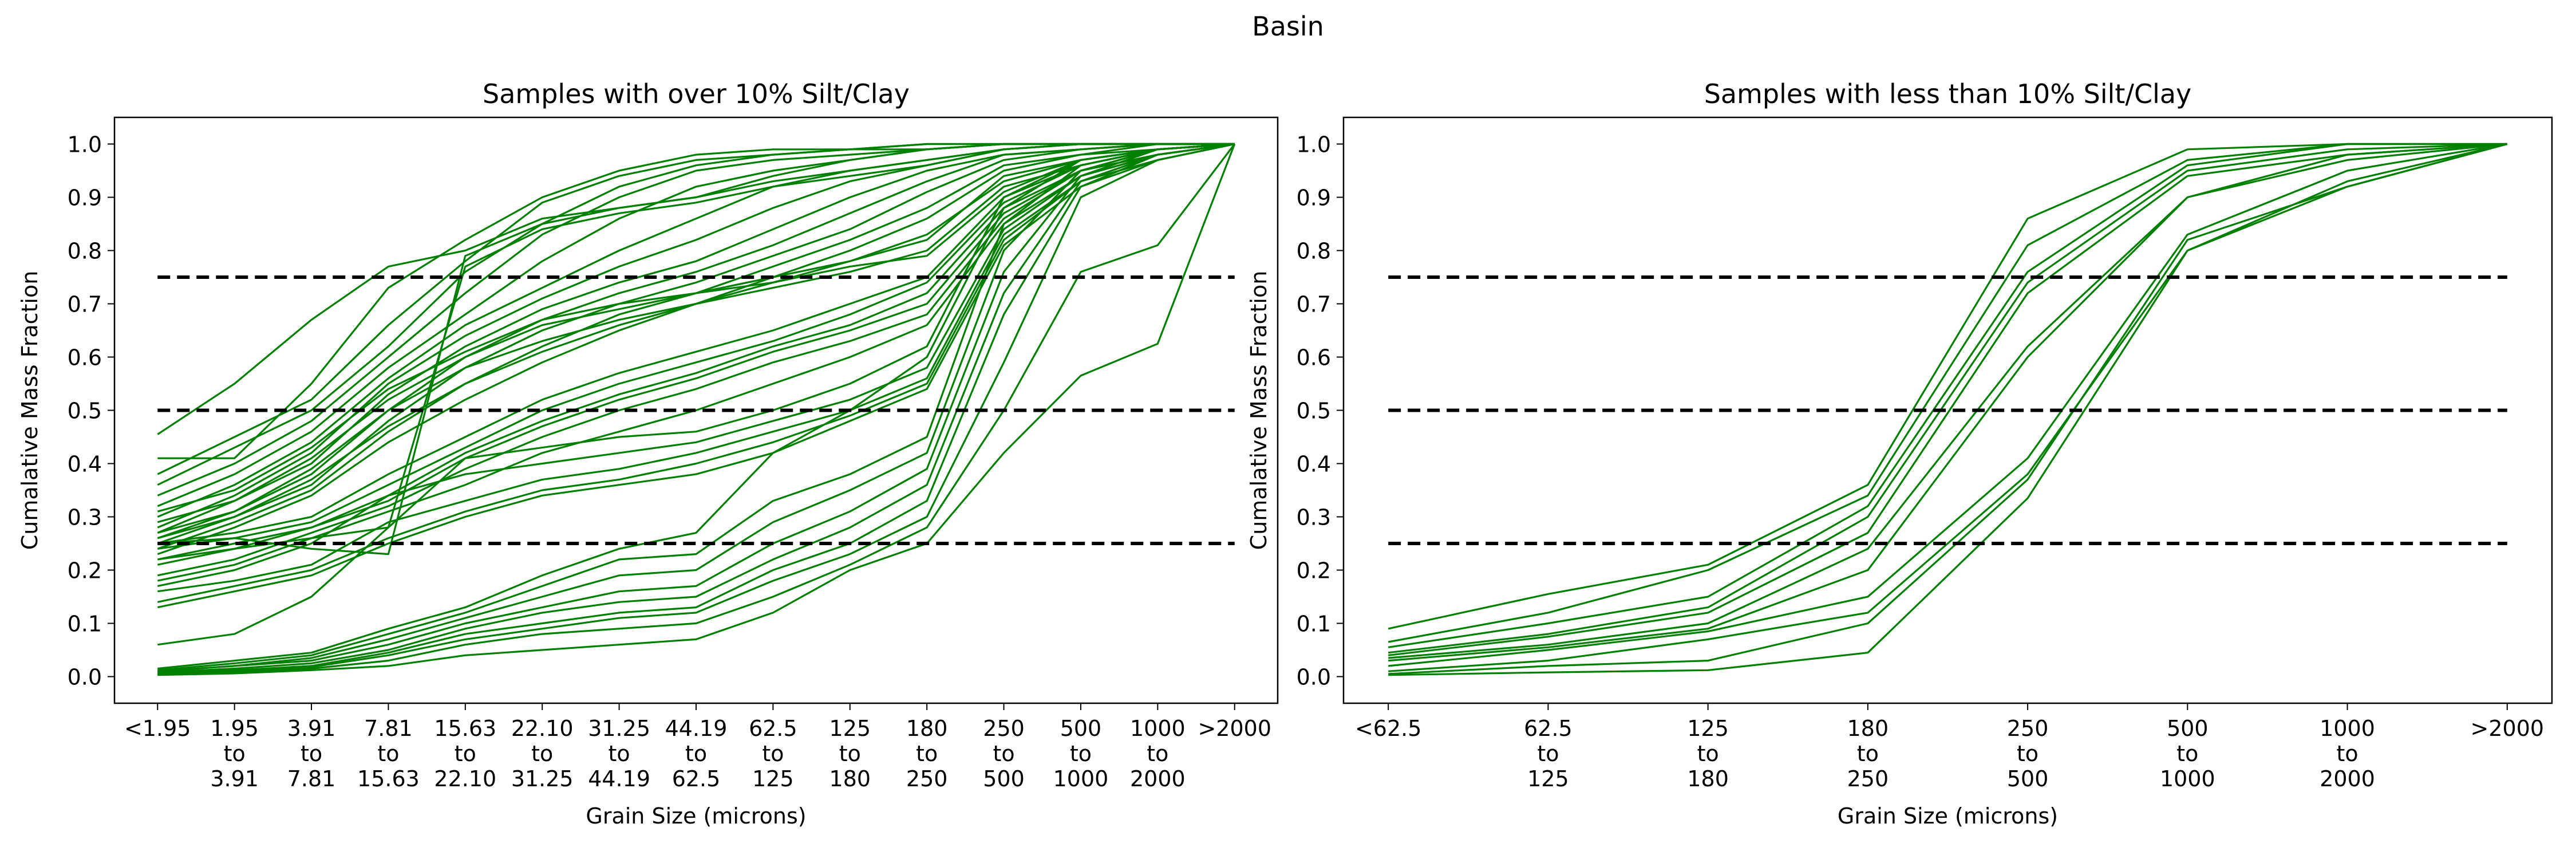 The image size is (2576, 859). What do you see at coordinates (2508, 728) in the screenshot?
I see `x-tick-label: >2000` at bounding box center [2508, 728].